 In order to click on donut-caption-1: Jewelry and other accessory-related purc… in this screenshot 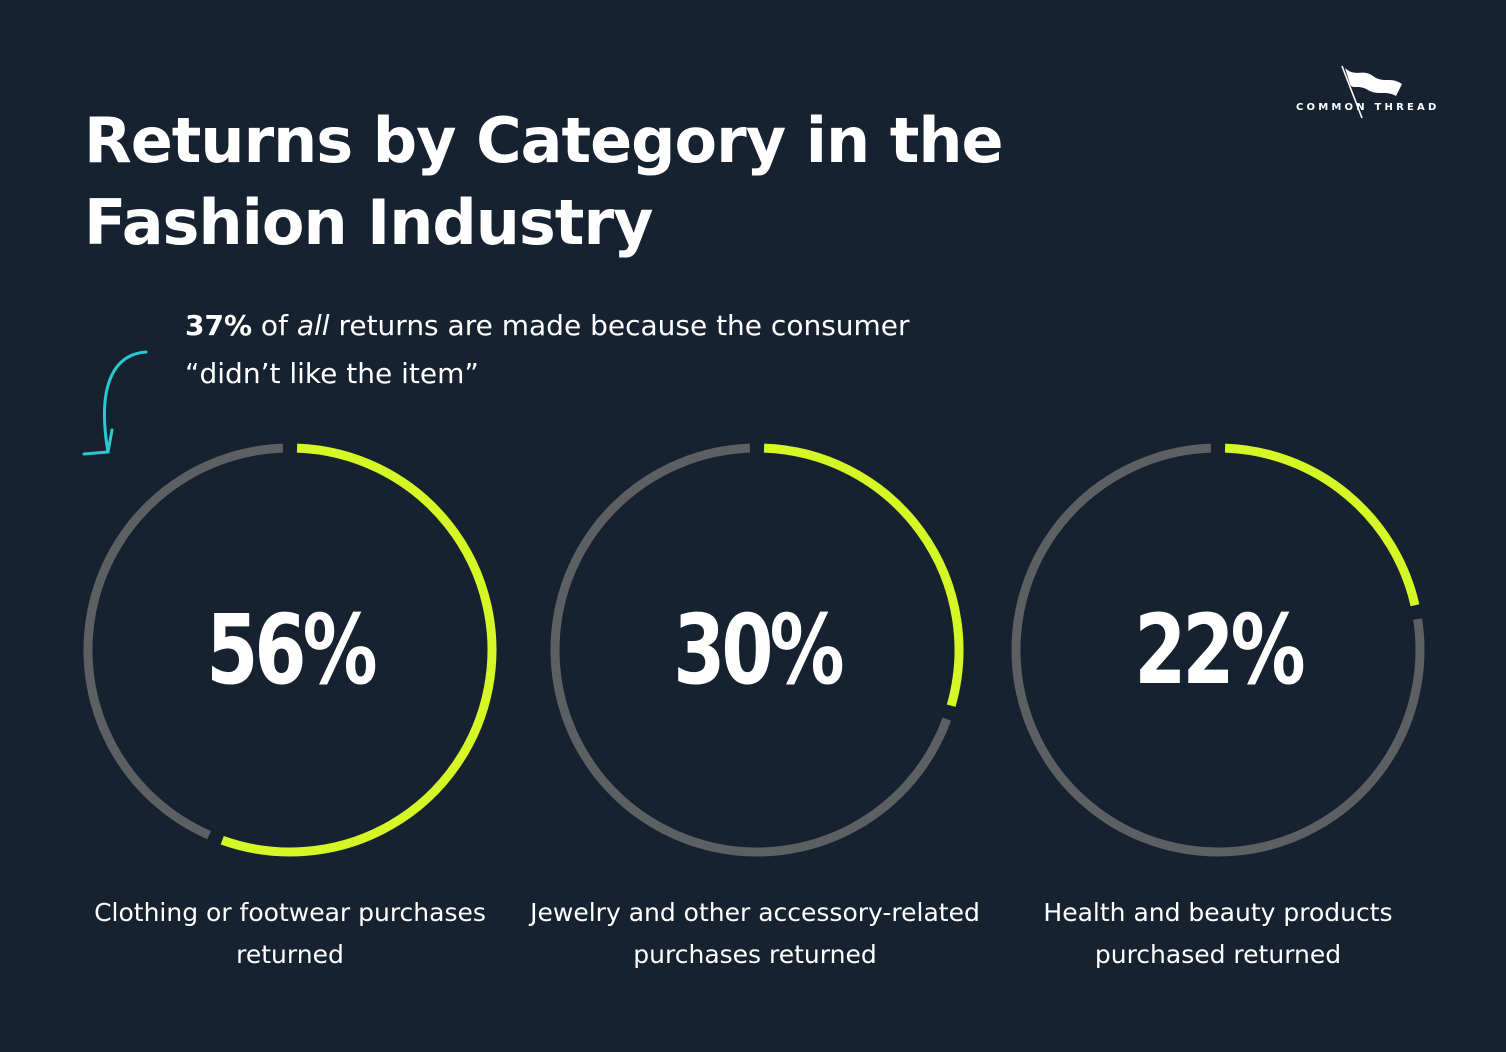, I will do `click(755, 933)`.